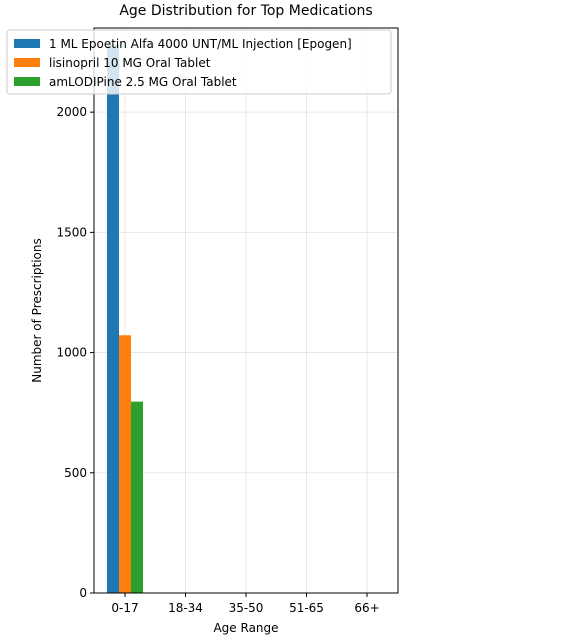  Describe the element at coordinates (75, 473) in the screenshot. I see `y-tick-label: 500` at that location.